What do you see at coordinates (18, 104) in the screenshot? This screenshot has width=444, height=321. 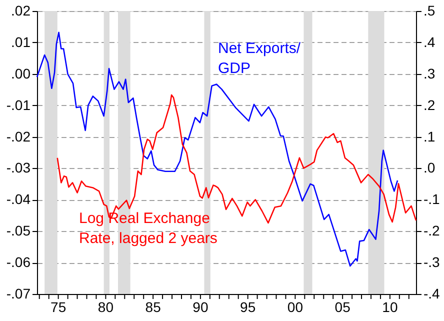 I see `y-tick-label: -.01` at bounding box center [18, 104].